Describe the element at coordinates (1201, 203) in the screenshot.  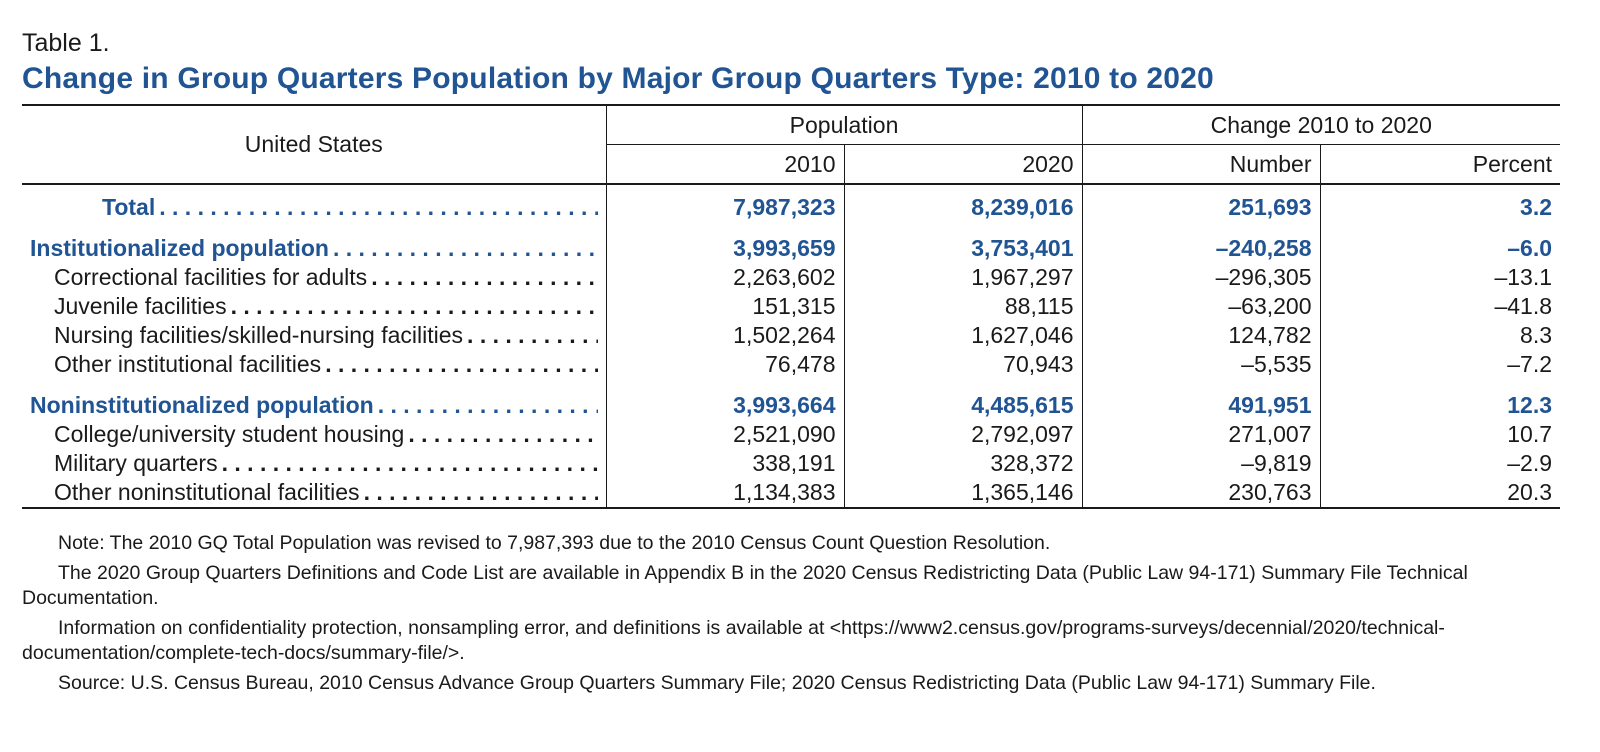
I see `cell-number: 251,693` at that location.